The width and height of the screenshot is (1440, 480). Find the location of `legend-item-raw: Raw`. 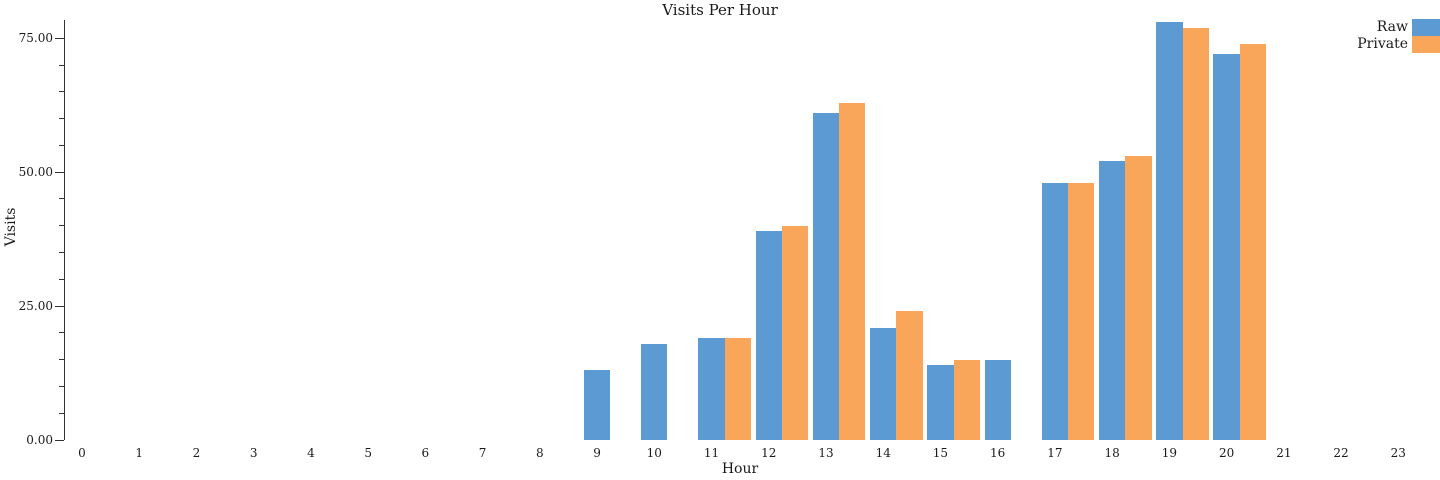

legend-item-raw: Raw is located at coordinates (1398, 27).